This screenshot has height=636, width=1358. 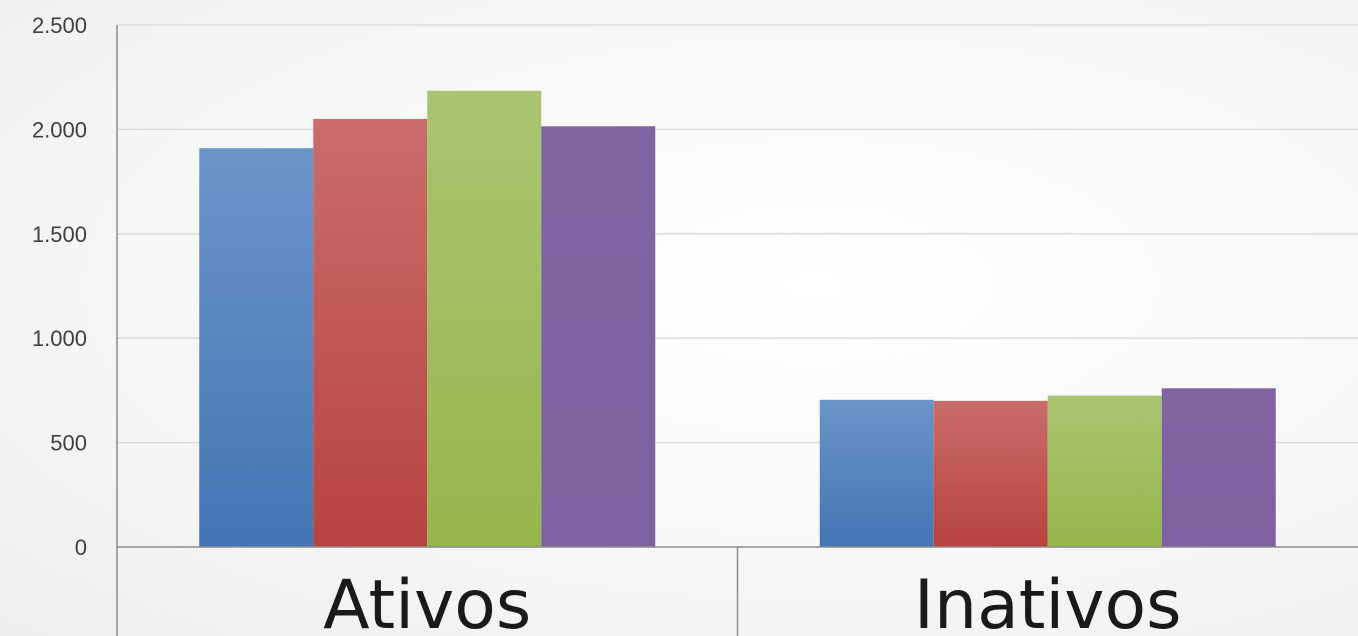 What do you see at coordinates (59, 286) in the screenshot?
I see `y-axis-tick-labels: 0 500 1.000 1.500 2.000 2.500` at bounding box center [59, 286].